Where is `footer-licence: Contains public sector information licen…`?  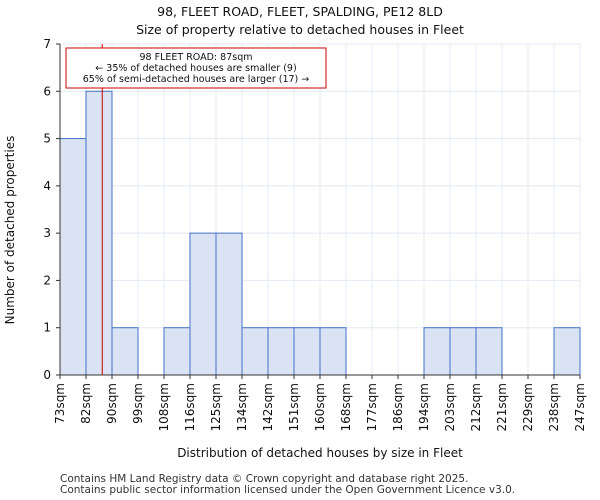
footer-licence: Contains public sector information licen… is located at coordinates (288, 490).